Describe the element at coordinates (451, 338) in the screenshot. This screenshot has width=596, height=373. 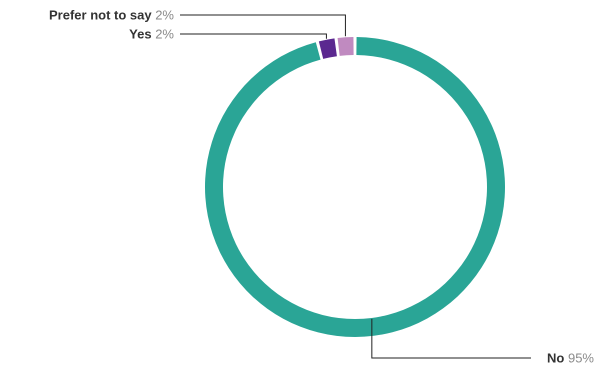
I see `leader-line-no` at that location.